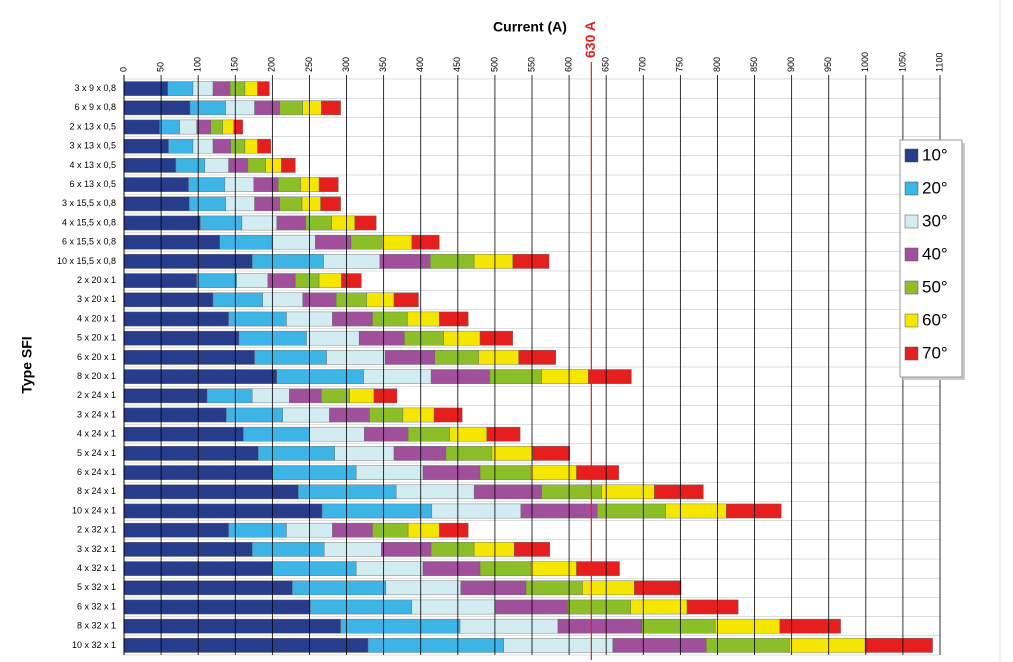 This screenshot has height=662, width=1013. Describe the element at coordinates (96, 414) in the screenshot. I see `y-tick-label: 3 x 24 x 1` at that location.